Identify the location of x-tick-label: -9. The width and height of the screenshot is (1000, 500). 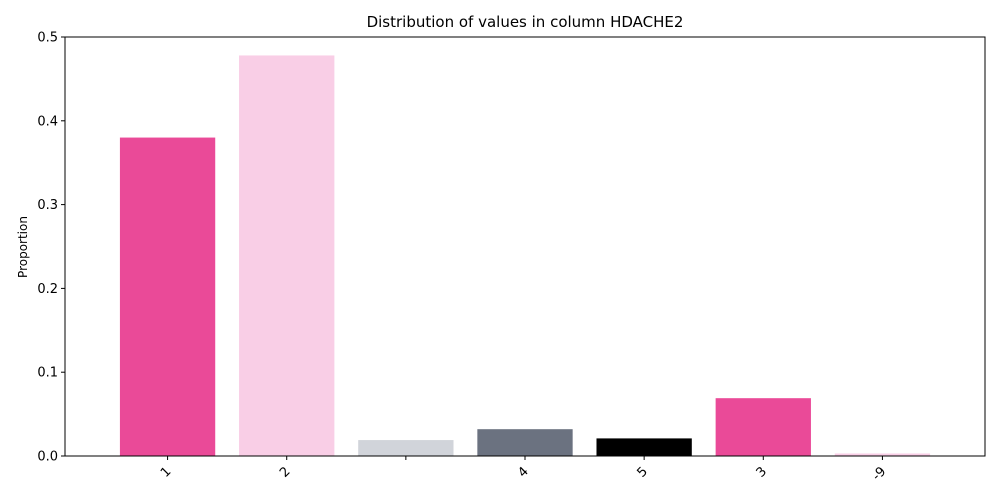
(879, 474).